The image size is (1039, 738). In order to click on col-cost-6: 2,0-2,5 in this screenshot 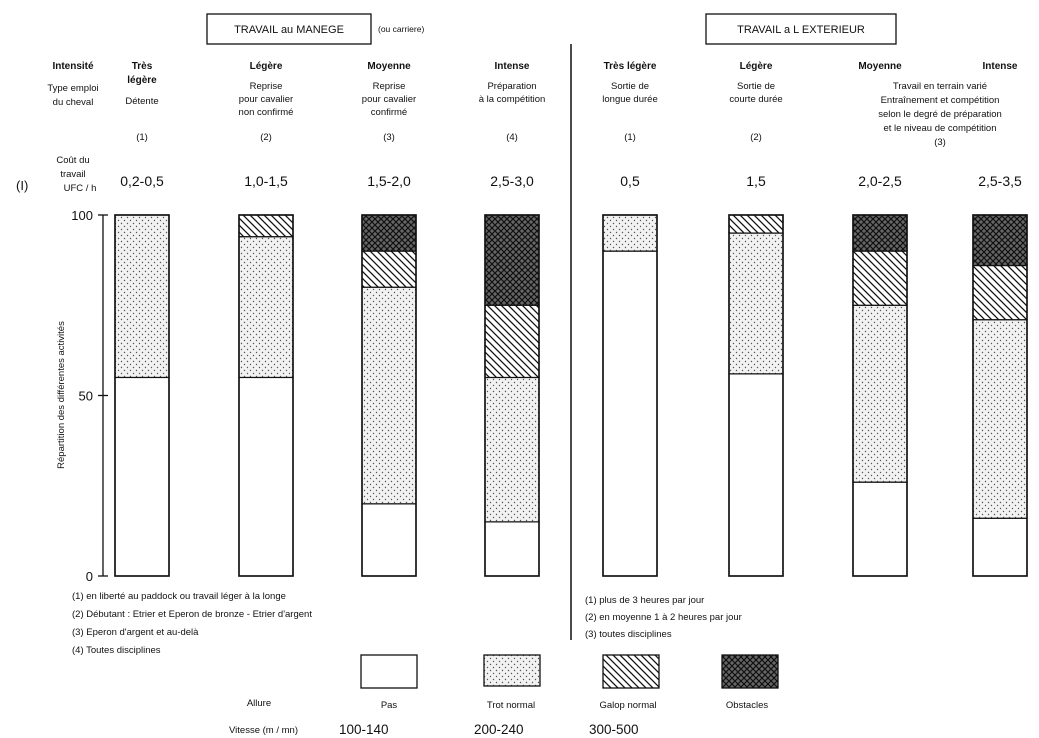, I will do `click(880, 181)`.